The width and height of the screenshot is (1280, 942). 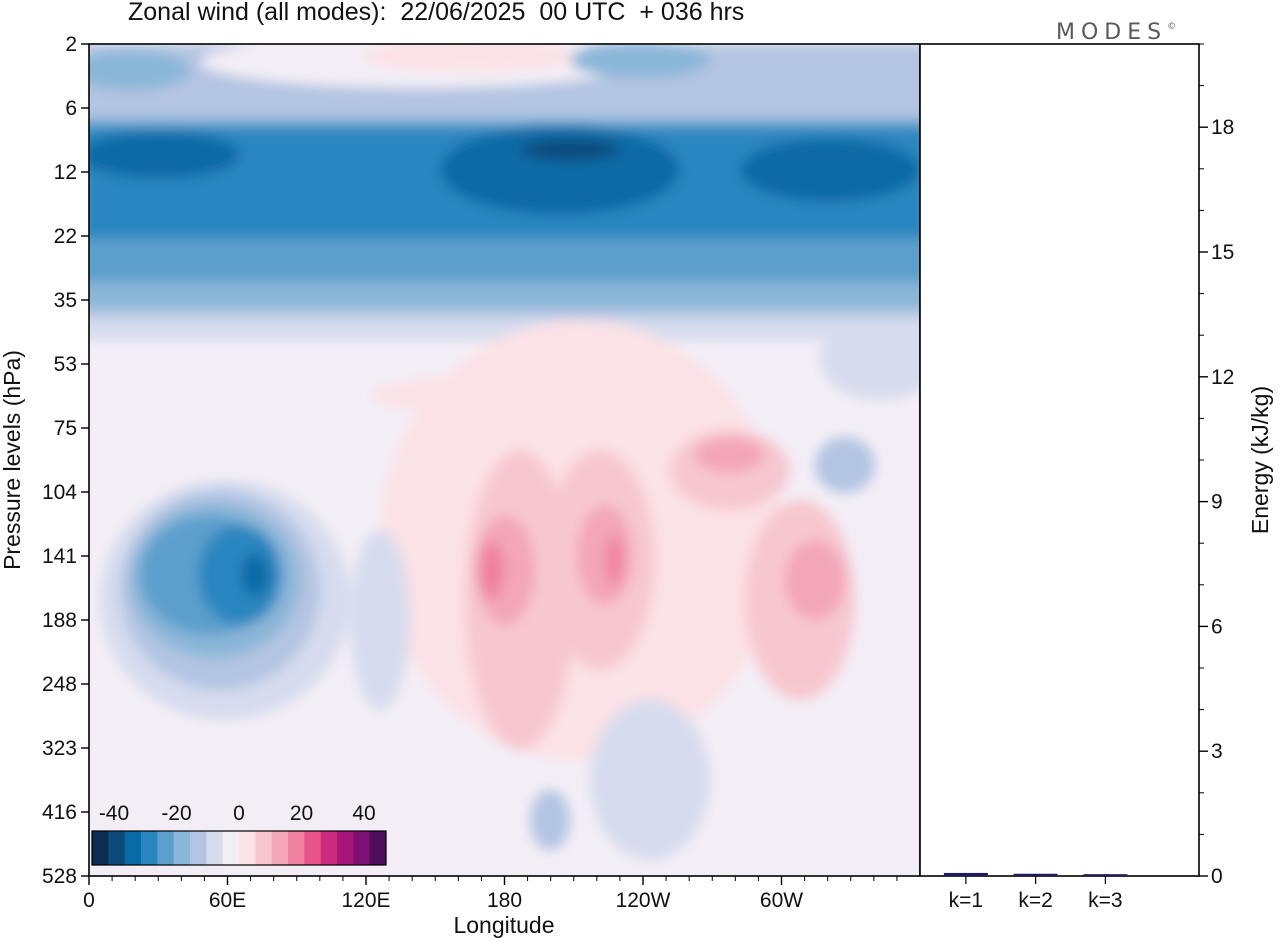 What do you see at coordinates (504, 900) in the screenshot?
I see `longitude-tick-label: 180` at bounding box center [504, 900].